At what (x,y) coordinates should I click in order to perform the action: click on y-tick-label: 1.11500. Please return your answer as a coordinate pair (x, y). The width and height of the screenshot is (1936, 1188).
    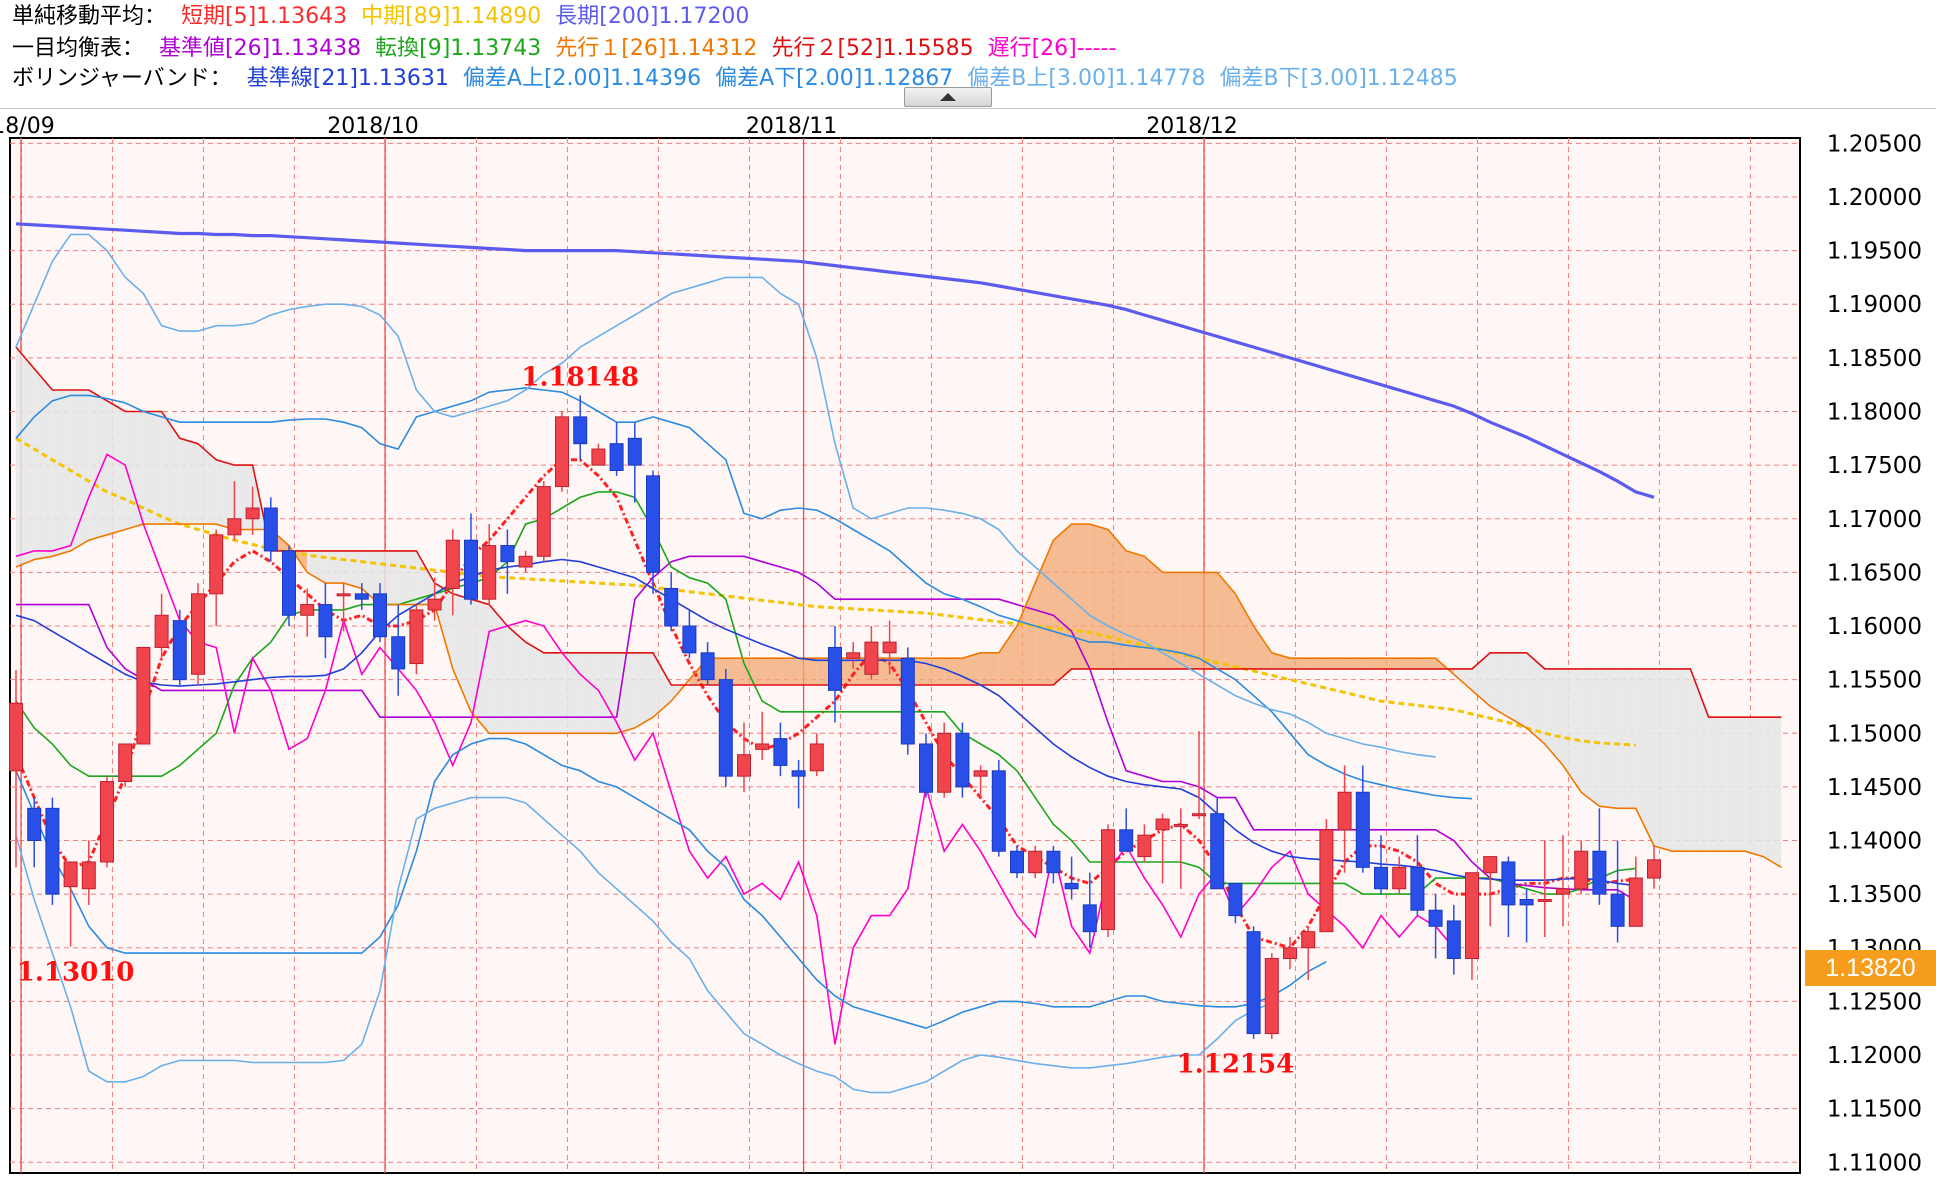
    Looking at the image, I should click on (1874, 1110).